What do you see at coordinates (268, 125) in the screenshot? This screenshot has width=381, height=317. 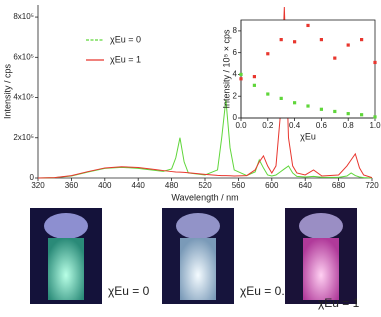 I see `x-tick-label: 0.2` at bounding box center [268, 125].